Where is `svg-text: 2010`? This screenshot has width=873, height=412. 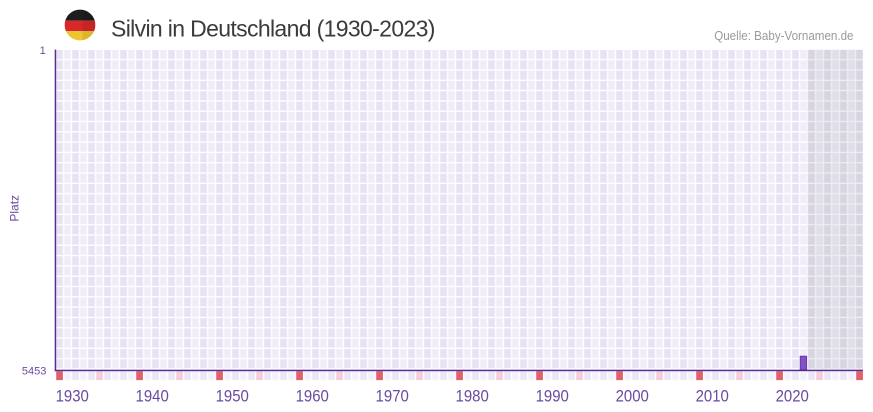 svg-text: 2010 is located at coordinates (712, 396).